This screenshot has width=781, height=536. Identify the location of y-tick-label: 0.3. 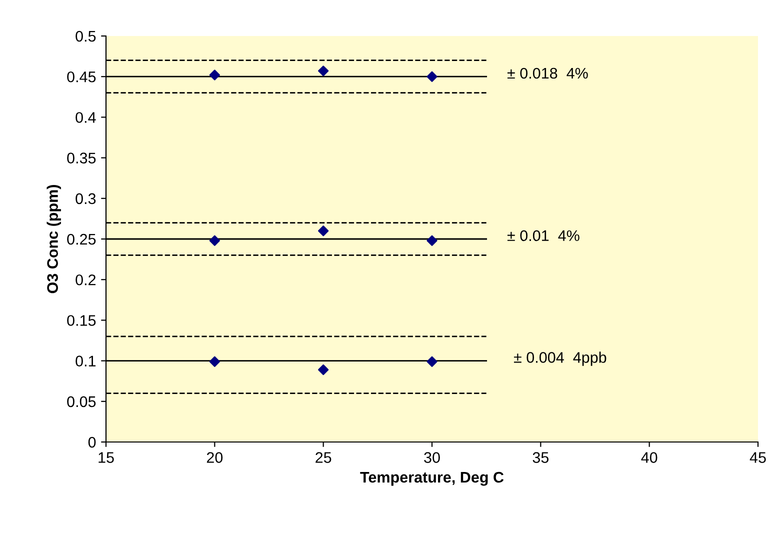
(86, 198).